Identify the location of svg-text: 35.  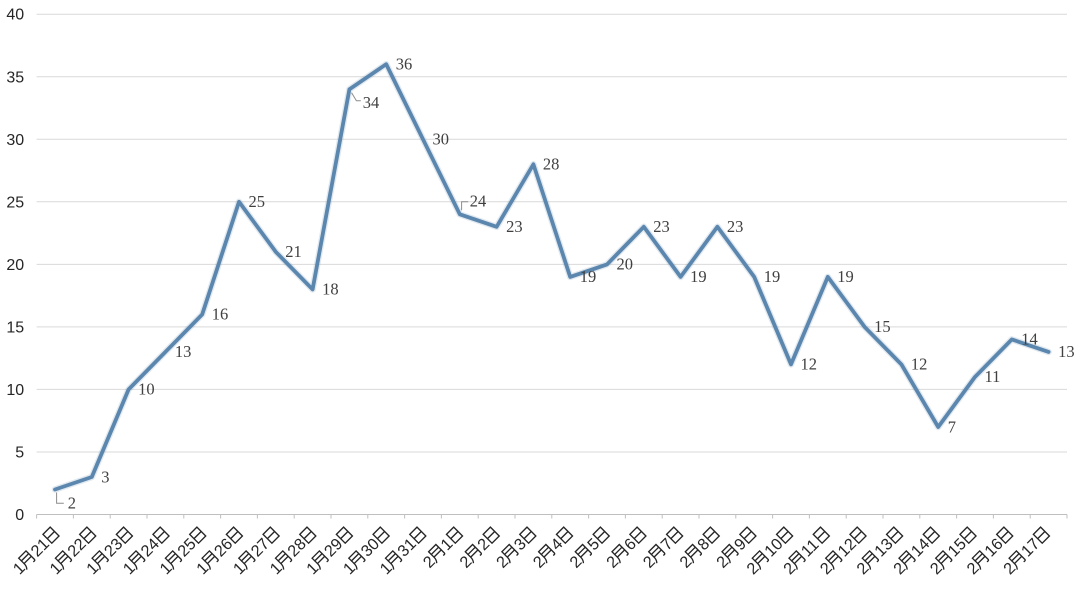
(15, 77).